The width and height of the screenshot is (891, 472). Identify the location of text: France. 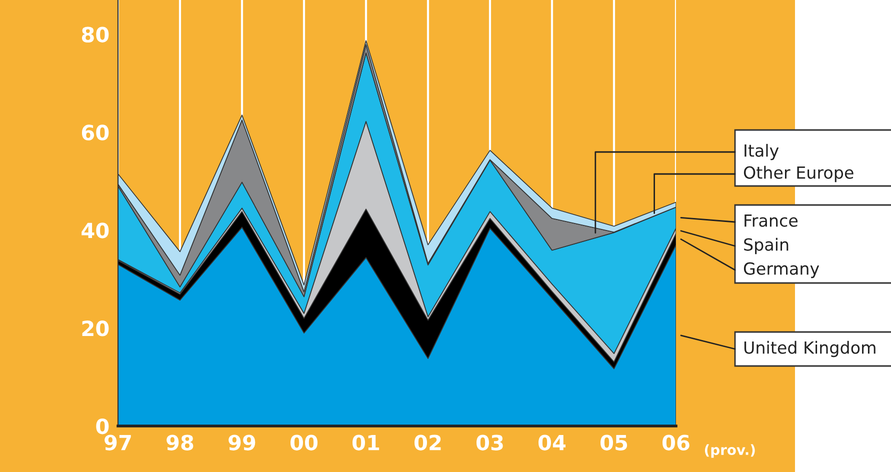
(771, 220).